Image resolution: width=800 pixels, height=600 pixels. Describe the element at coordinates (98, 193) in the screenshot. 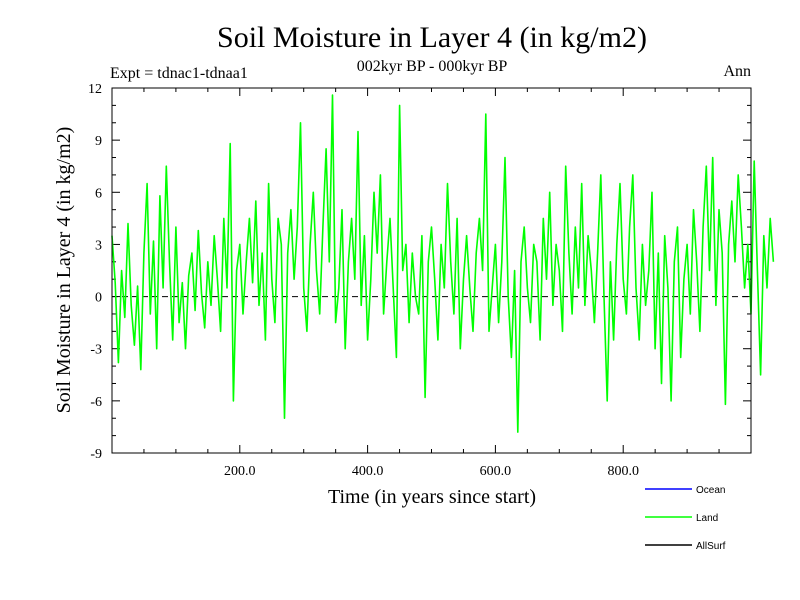

I see `y-tick-label: 6` at that location.